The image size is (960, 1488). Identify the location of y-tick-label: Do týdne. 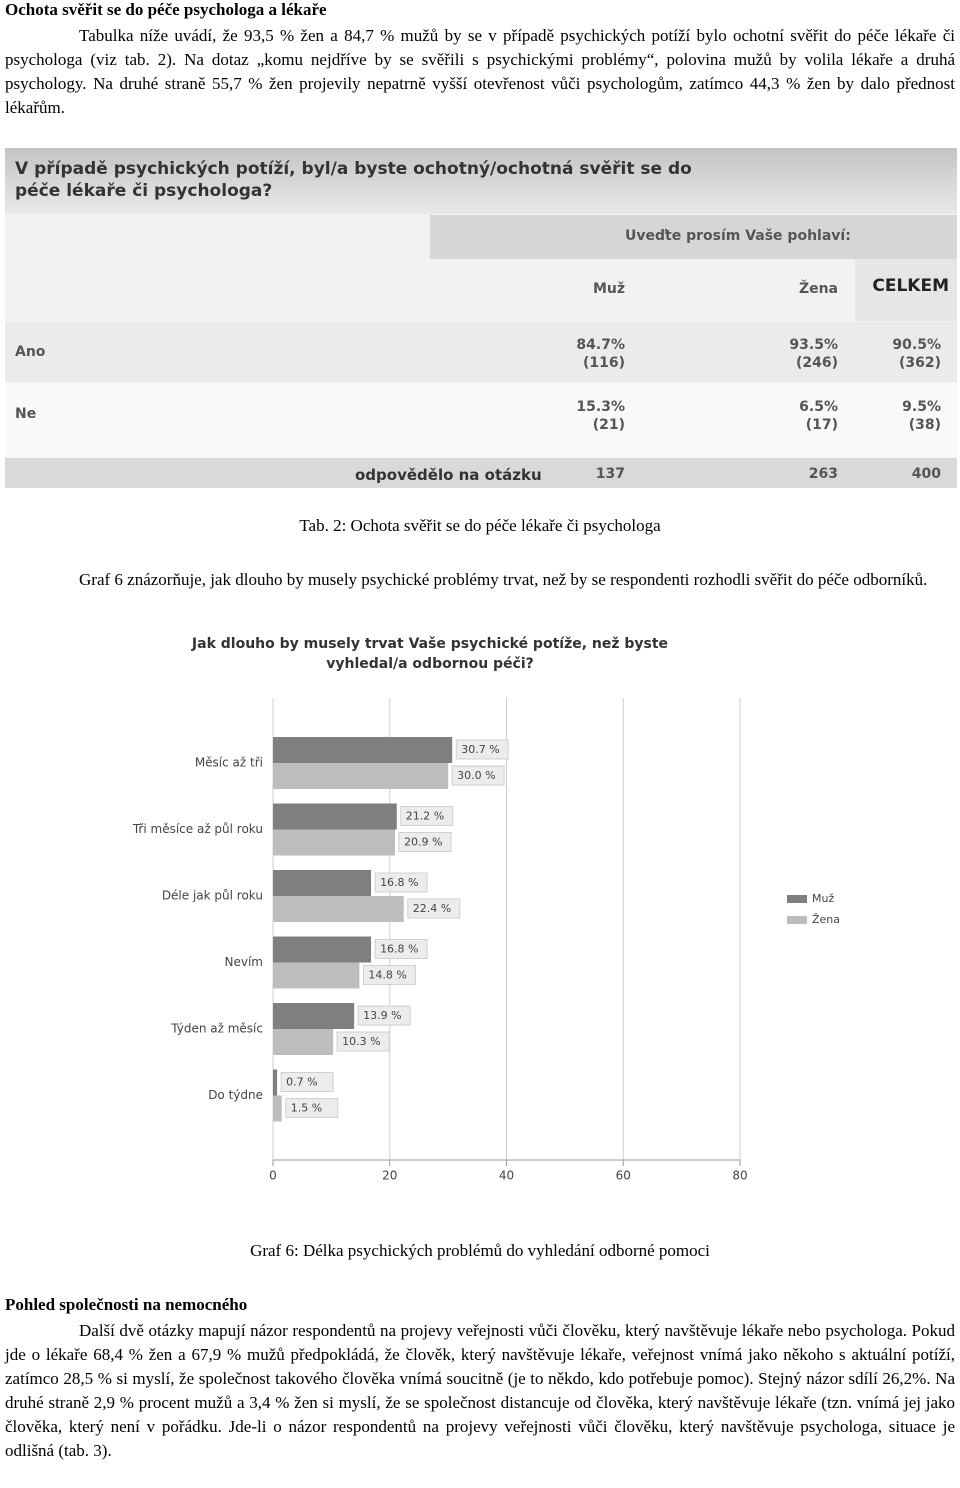
(235, 1095).